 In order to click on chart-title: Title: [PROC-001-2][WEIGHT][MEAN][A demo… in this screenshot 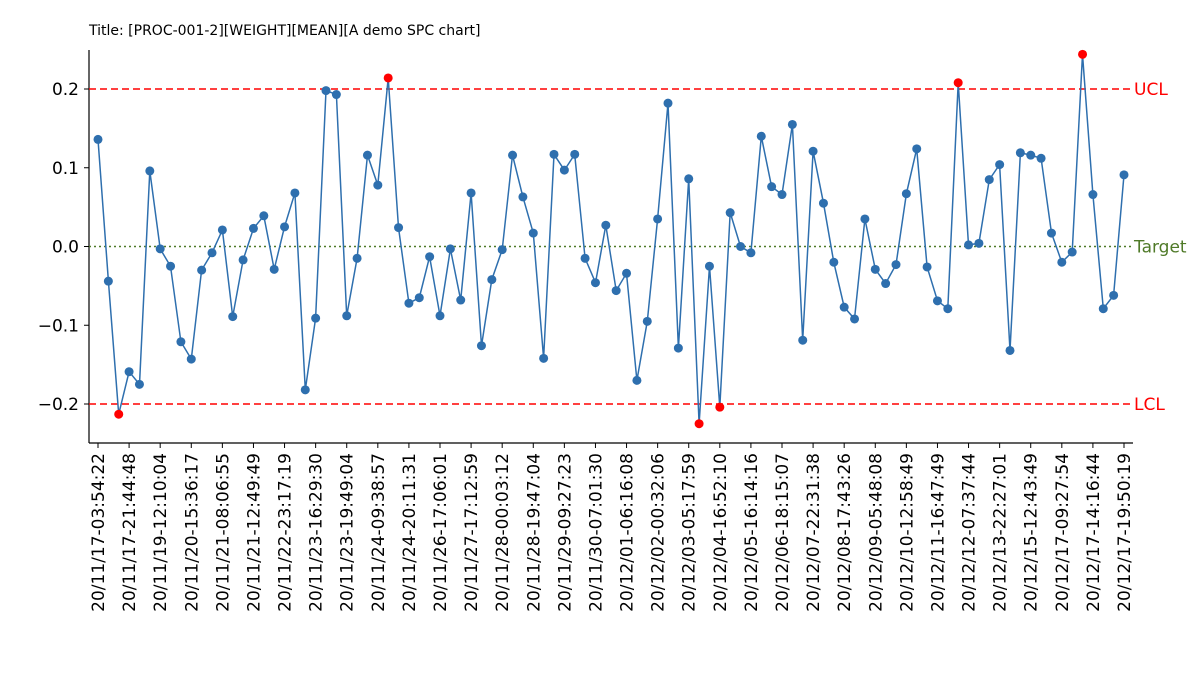, I will do `click(285, 31)`.